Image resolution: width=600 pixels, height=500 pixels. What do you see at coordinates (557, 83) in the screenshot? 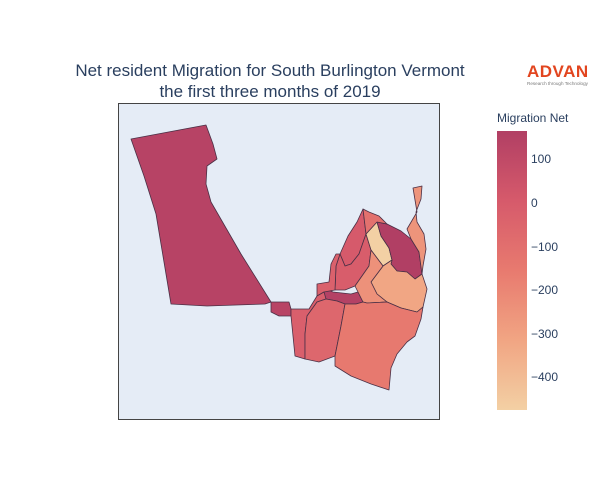
I see `logo-tagline: Research through Technology` at bounding box center [557, 83].